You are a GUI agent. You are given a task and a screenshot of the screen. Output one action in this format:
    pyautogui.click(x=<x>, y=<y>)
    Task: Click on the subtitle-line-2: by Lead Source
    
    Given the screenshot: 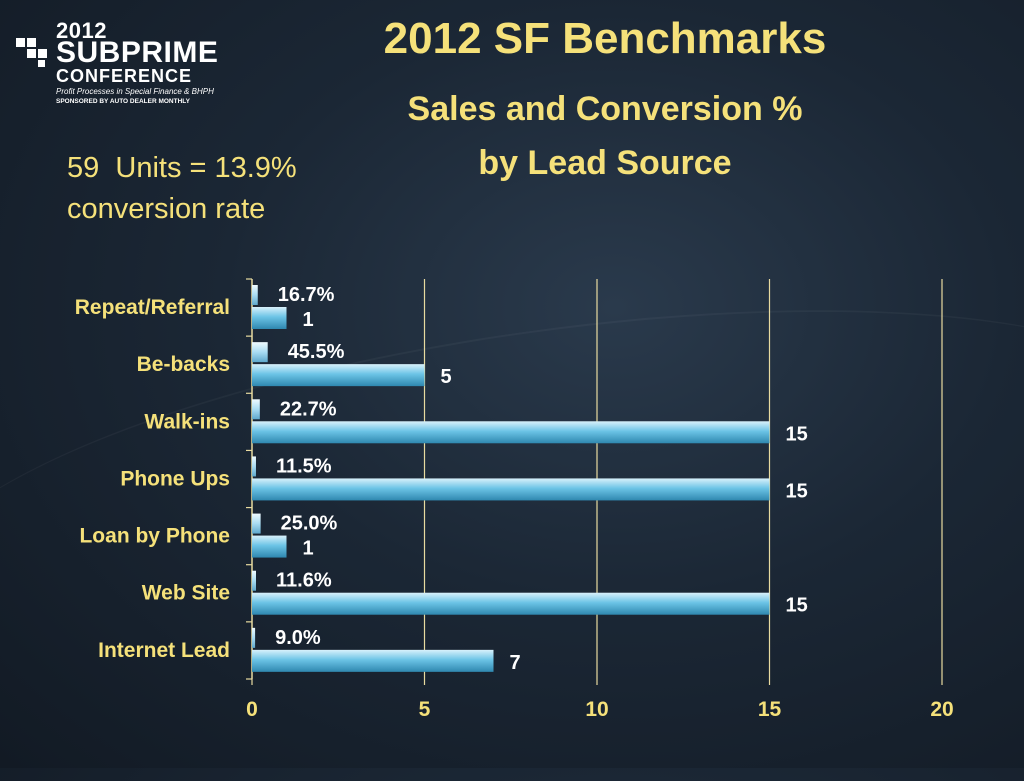 What is the action you would take?
    pyautogui.click(x=605, y=163)
    